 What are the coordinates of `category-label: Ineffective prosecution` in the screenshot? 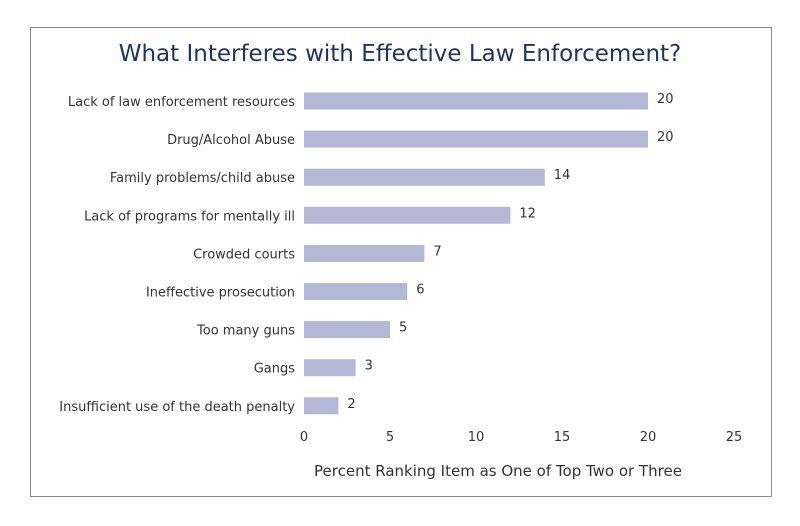 It's located at (220, 293).